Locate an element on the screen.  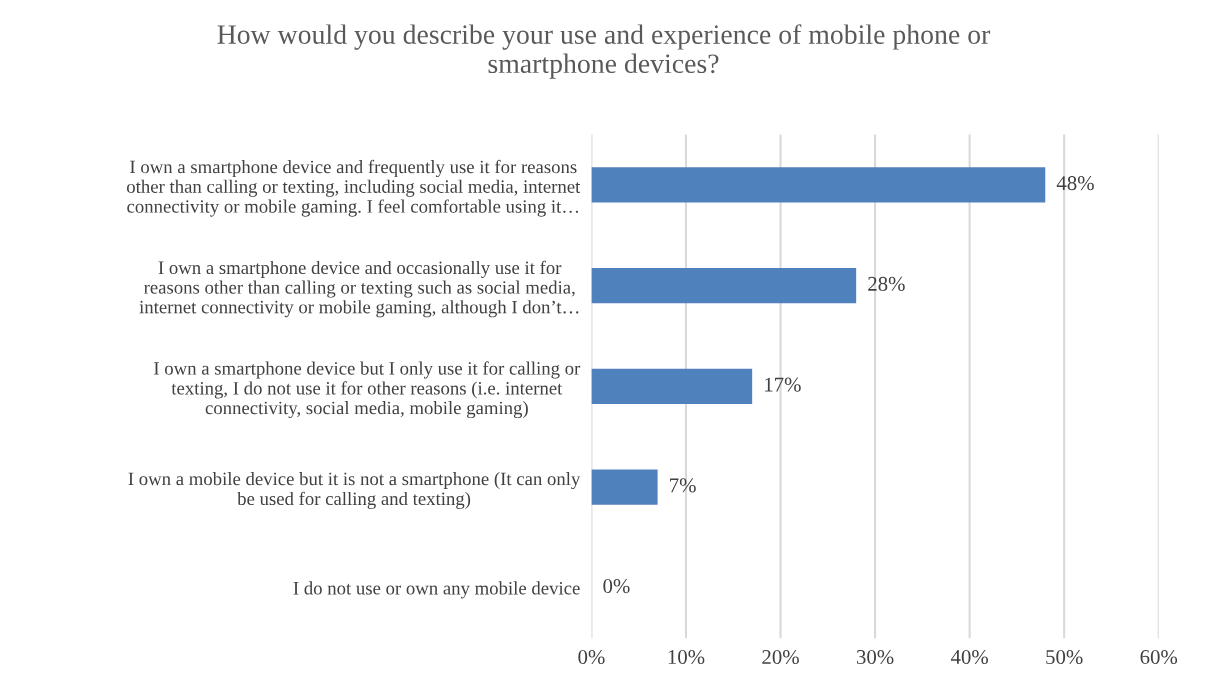
data-label: 48% is located at coordinates (1075, 183).